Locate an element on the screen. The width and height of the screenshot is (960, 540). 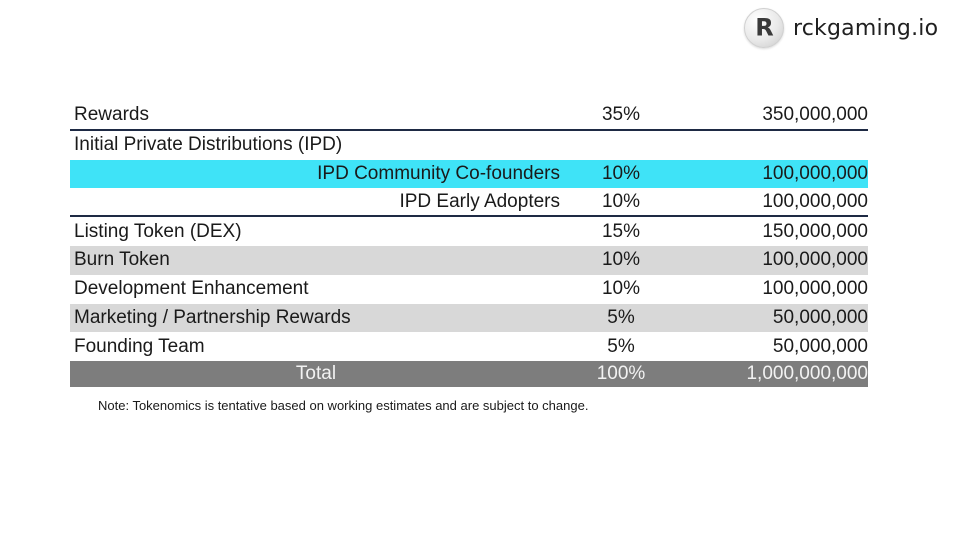
table-row-development-enhancement: Development Enhancement 10% 100,000,000 is located at coordinates (469, 289).